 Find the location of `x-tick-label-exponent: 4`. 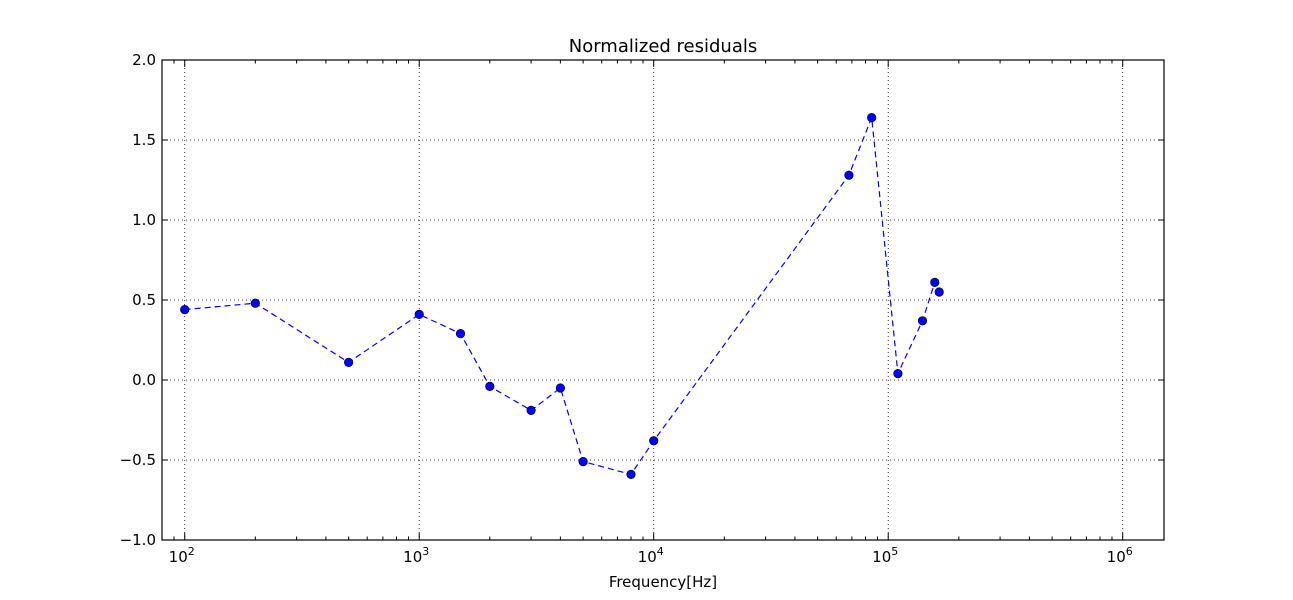

x-tick-label-exponent: 4 is located at coordinates (660, 551).